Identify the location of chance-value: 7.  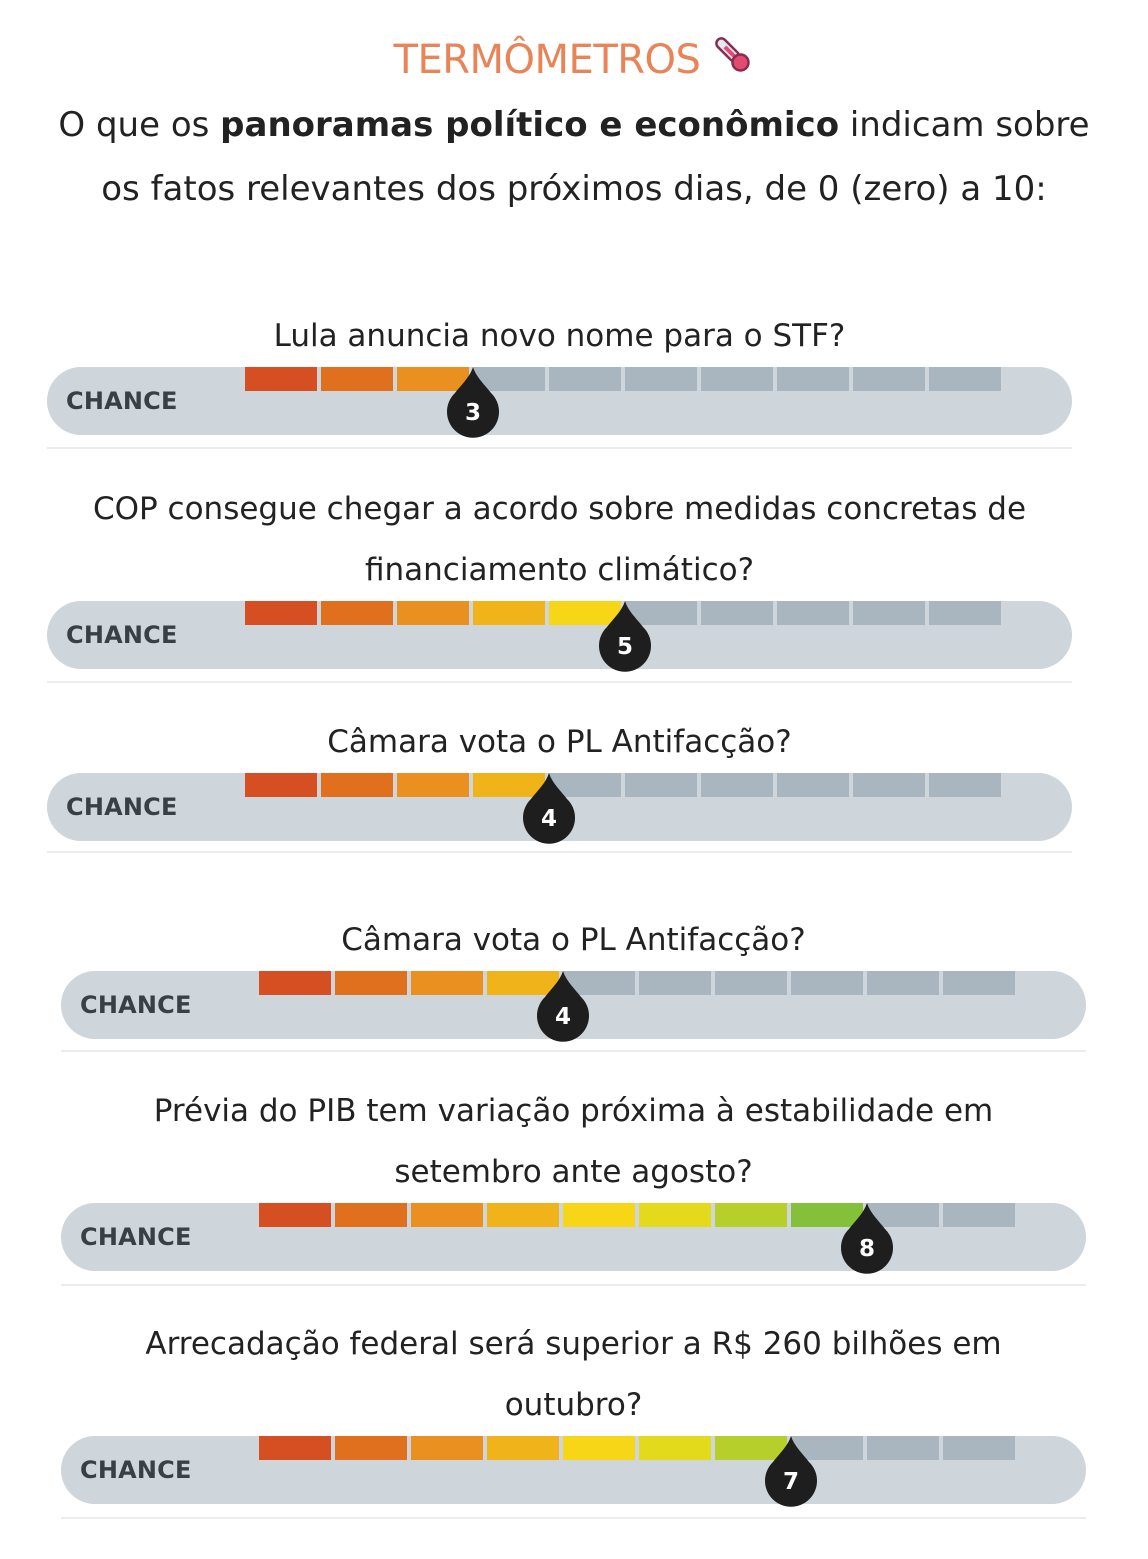
(790, 1482).